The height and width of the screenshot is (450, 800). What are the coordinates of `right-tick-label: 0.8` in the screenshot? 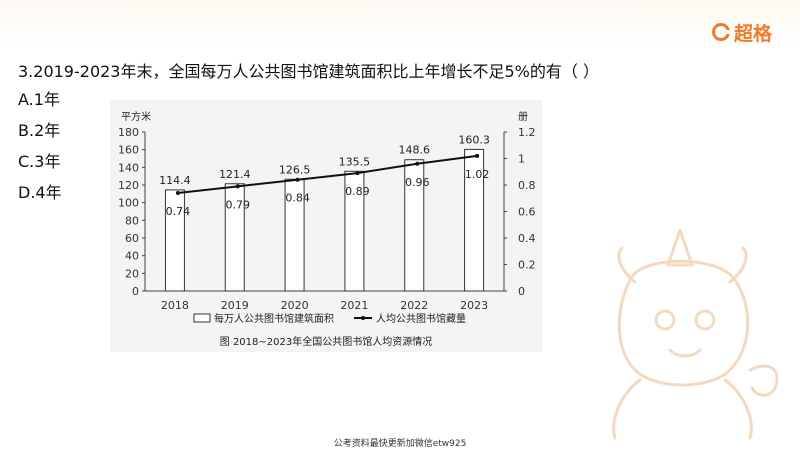 It's located at (527, 185).